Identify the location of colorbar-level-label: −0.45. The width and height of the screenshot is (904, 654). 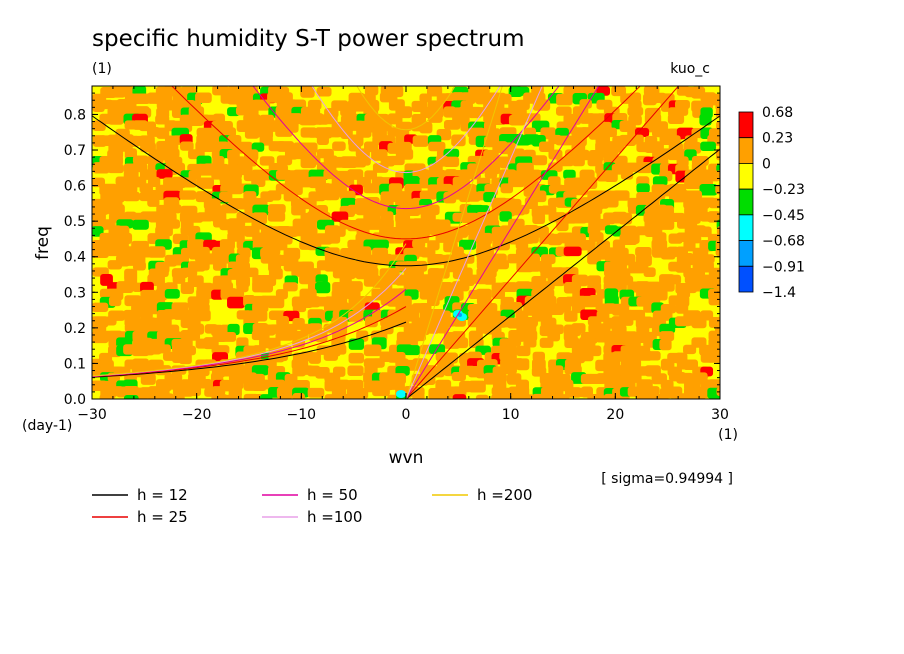
(783, 216).